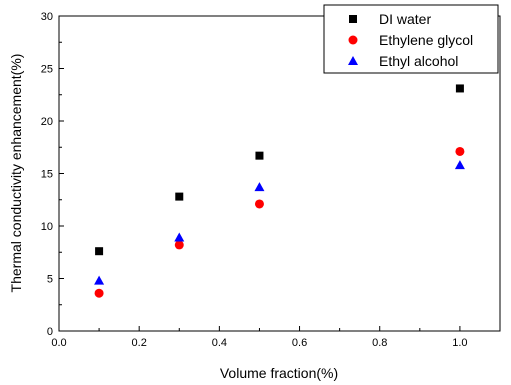 Image resolution: width=511 pixels, height=385 pixels. What do you see at coordinates (353, 60) in the screenshot?
I see `legend-marker-ethyl-alcohol` at bounding box center [353, 60].